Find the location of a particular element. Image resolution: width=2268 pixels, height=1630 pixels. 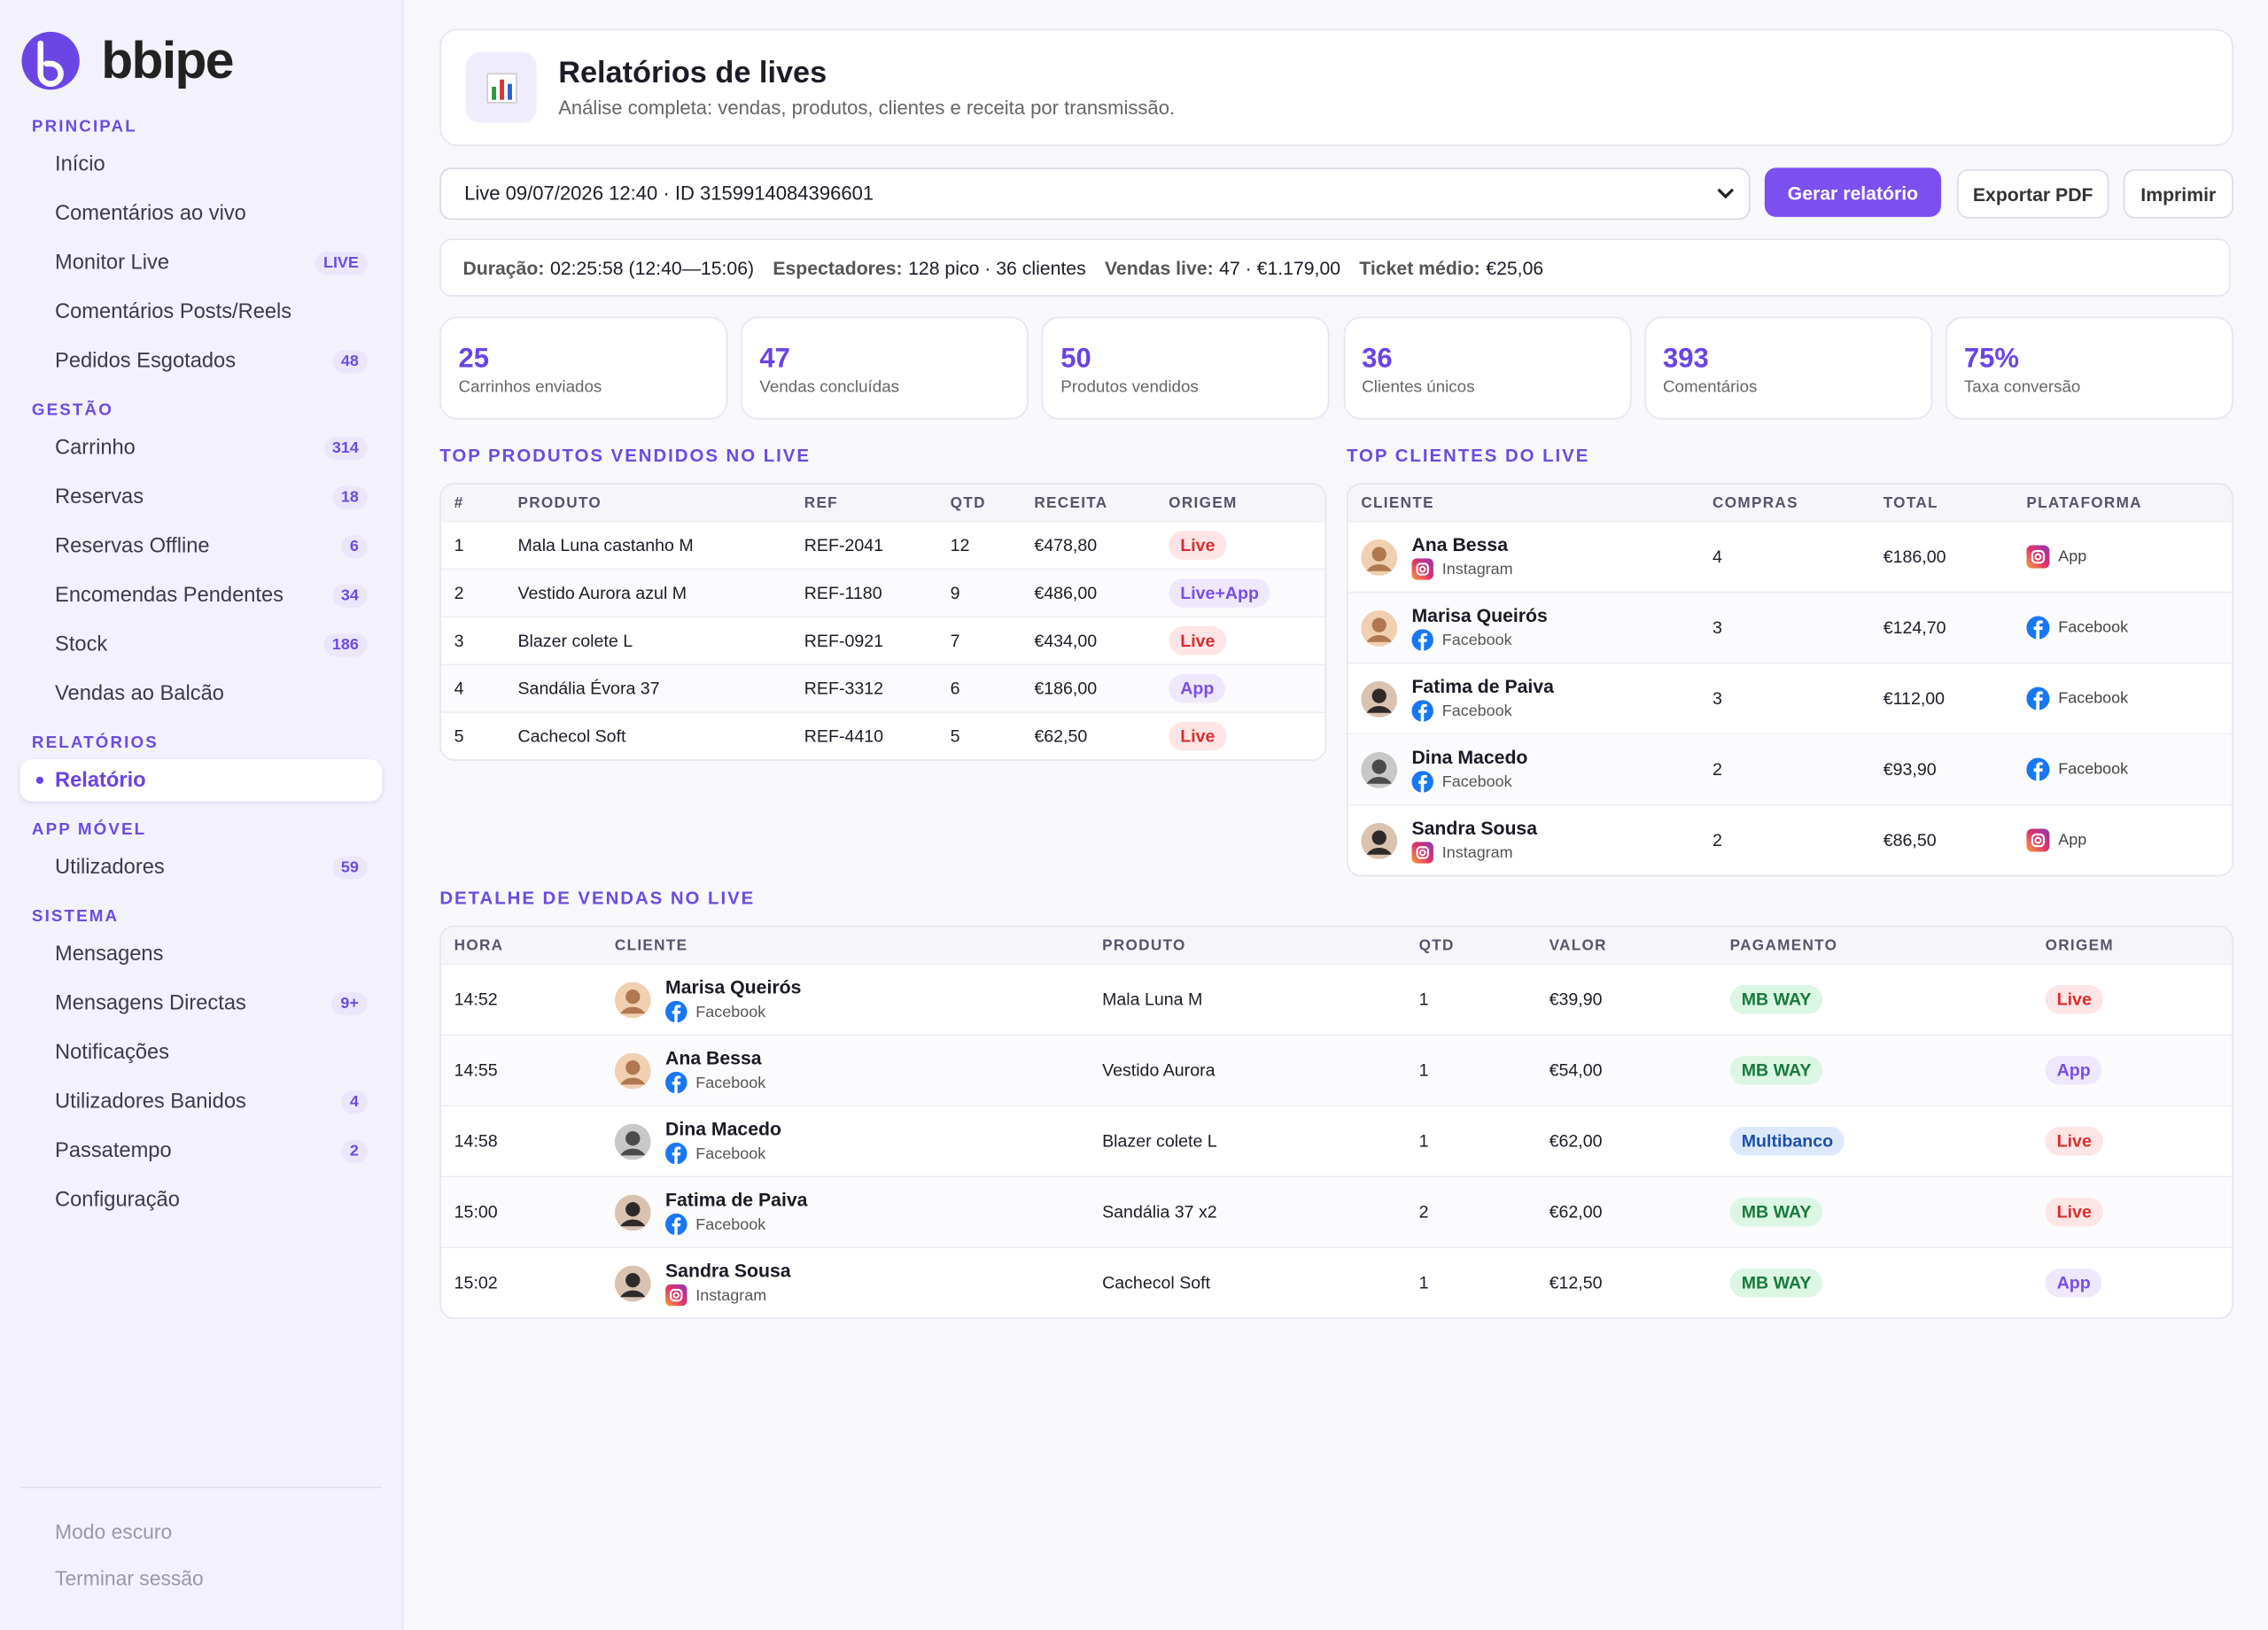

nav-item: Monitor Live LIVE is located at coordinates (201, 262).